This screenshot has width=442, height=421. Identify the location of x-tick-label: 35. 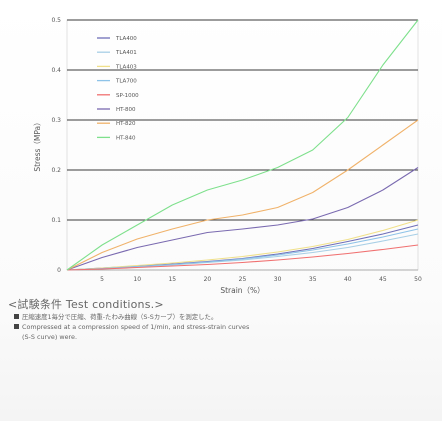
(313, 279).